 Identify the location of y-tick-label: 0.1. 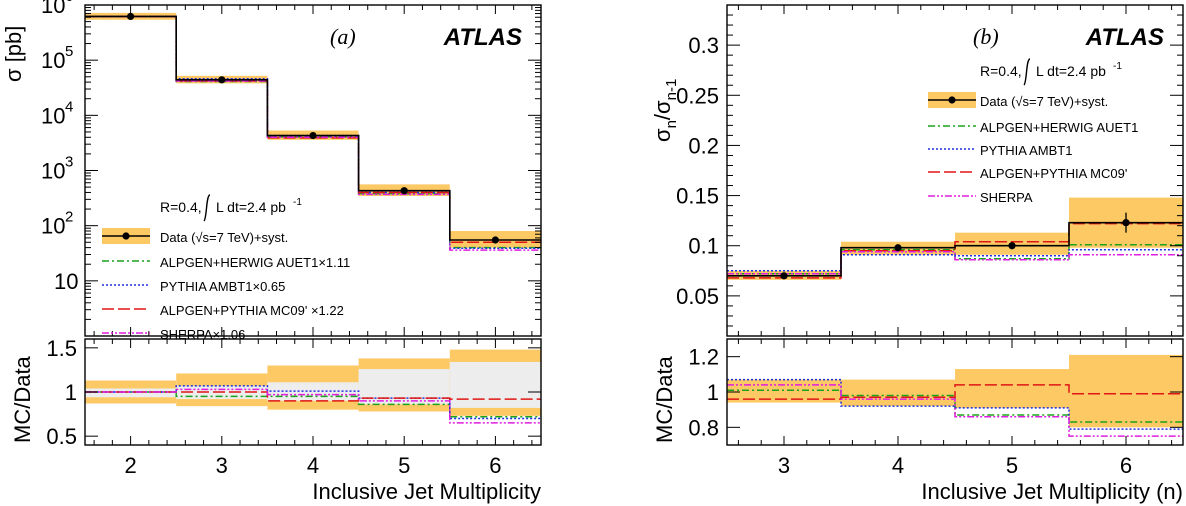
(703, 246).